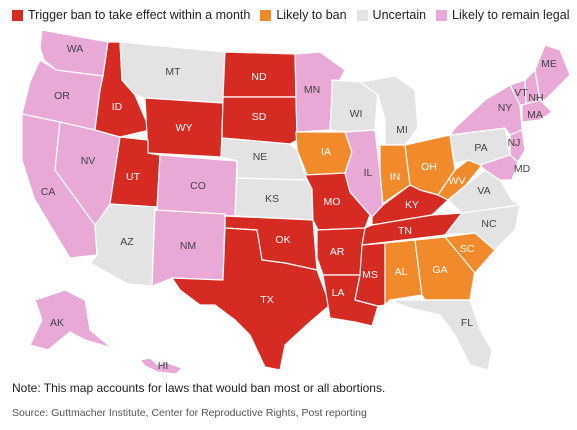 This screenshot has height=430, width=577. I want to click on label-wy: WY, so click(184, 128).